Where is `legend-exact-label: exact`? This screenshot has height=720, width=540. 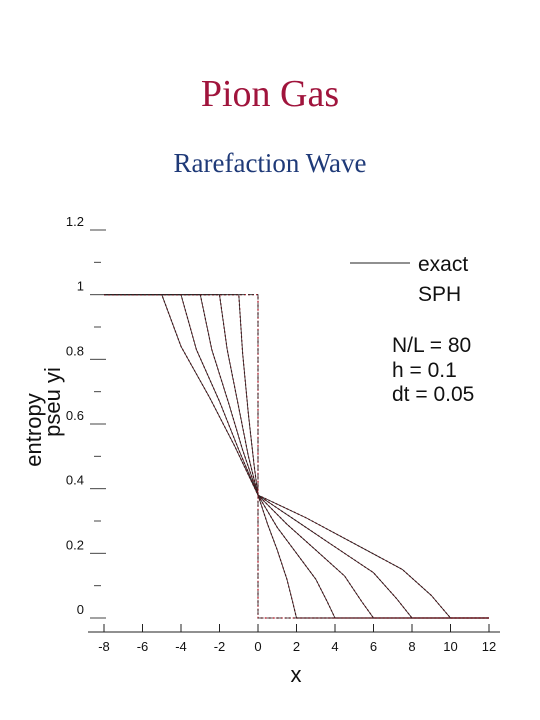
legend-exact-label: exact is located at coordinates (443, 264).